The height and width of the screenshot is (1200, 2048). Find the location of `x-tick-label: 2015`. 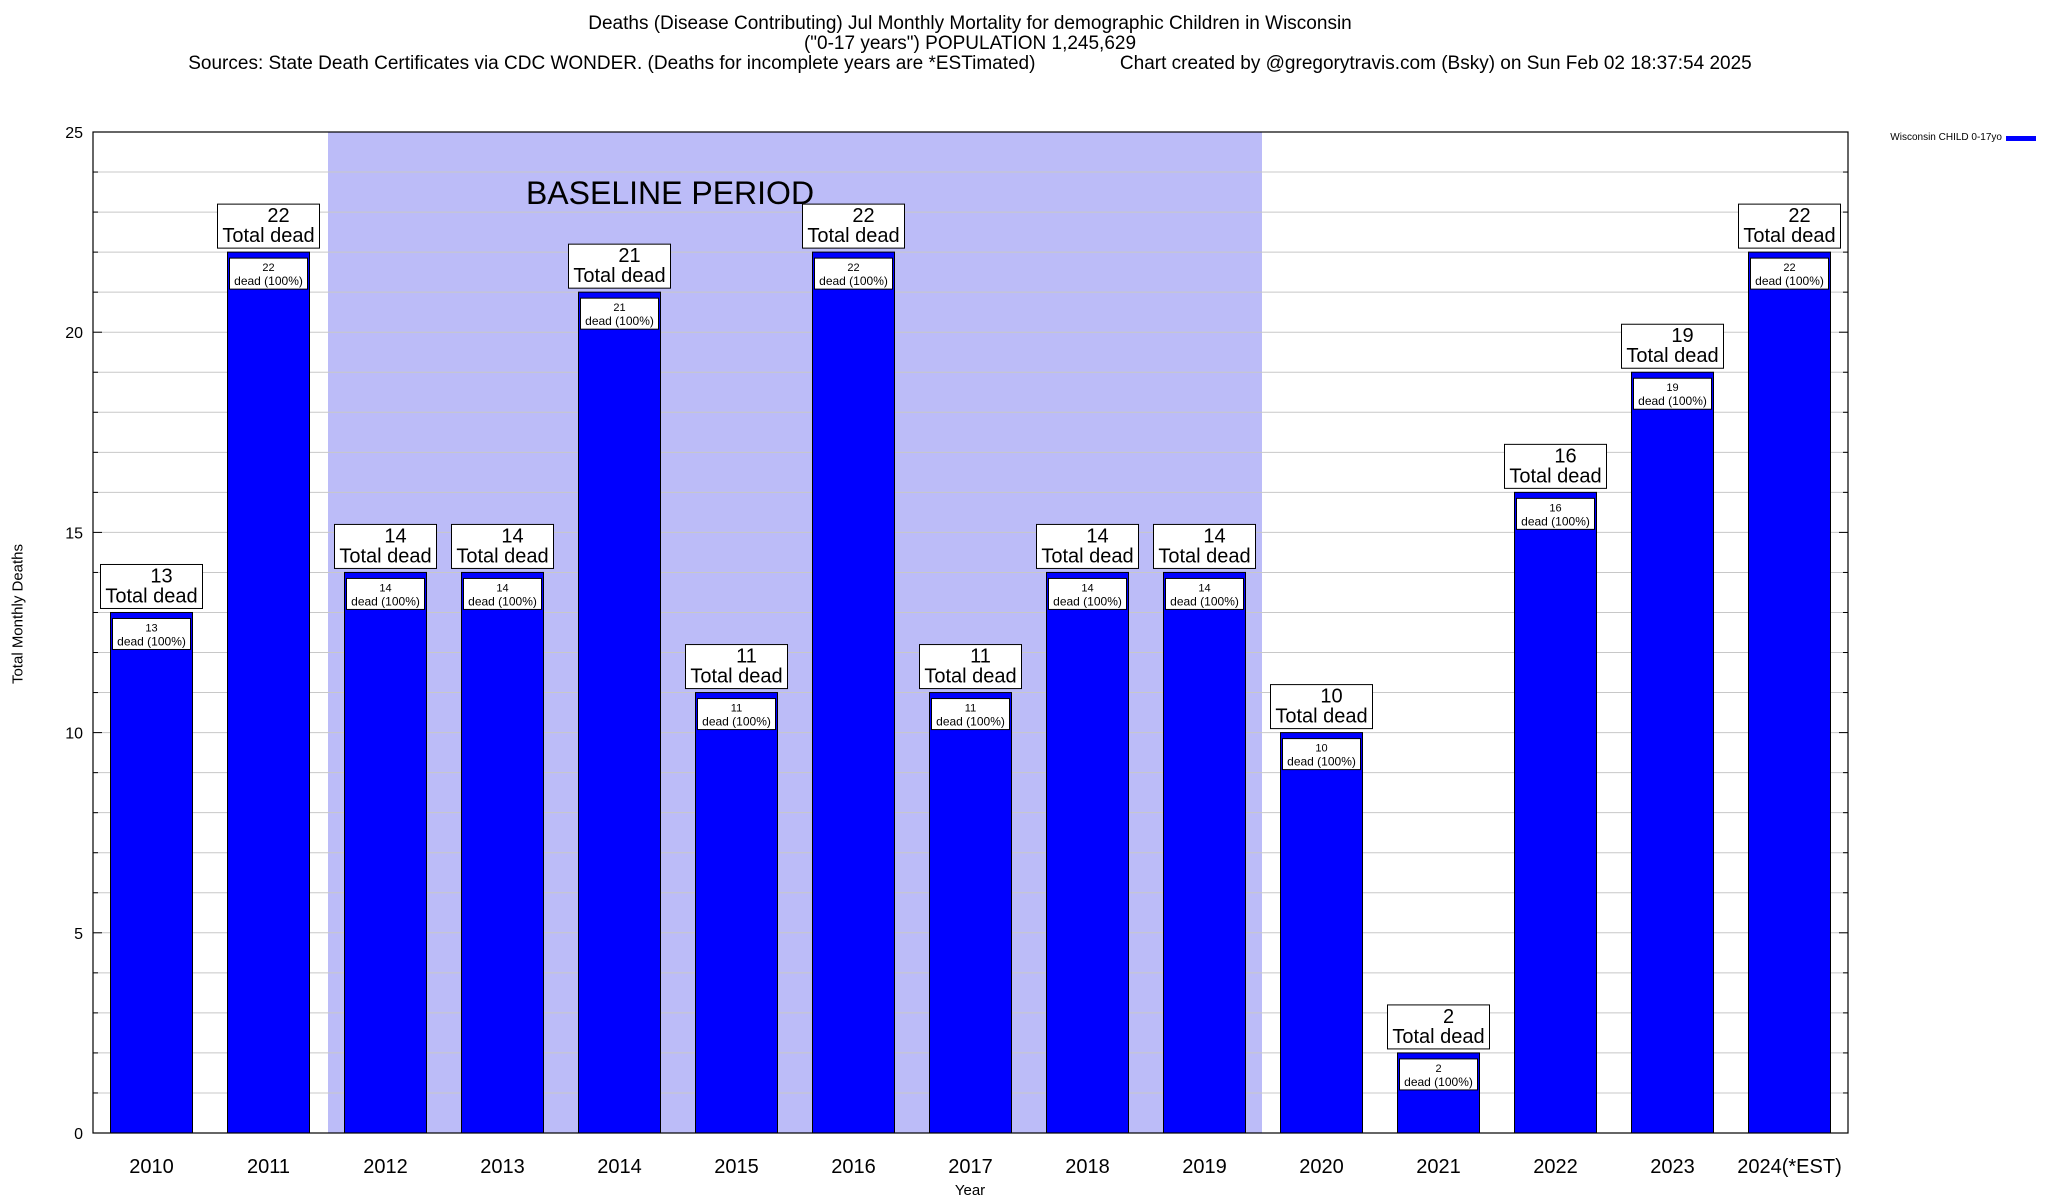

x-tick-label: 2015 is located at coordinates (736, 1167).